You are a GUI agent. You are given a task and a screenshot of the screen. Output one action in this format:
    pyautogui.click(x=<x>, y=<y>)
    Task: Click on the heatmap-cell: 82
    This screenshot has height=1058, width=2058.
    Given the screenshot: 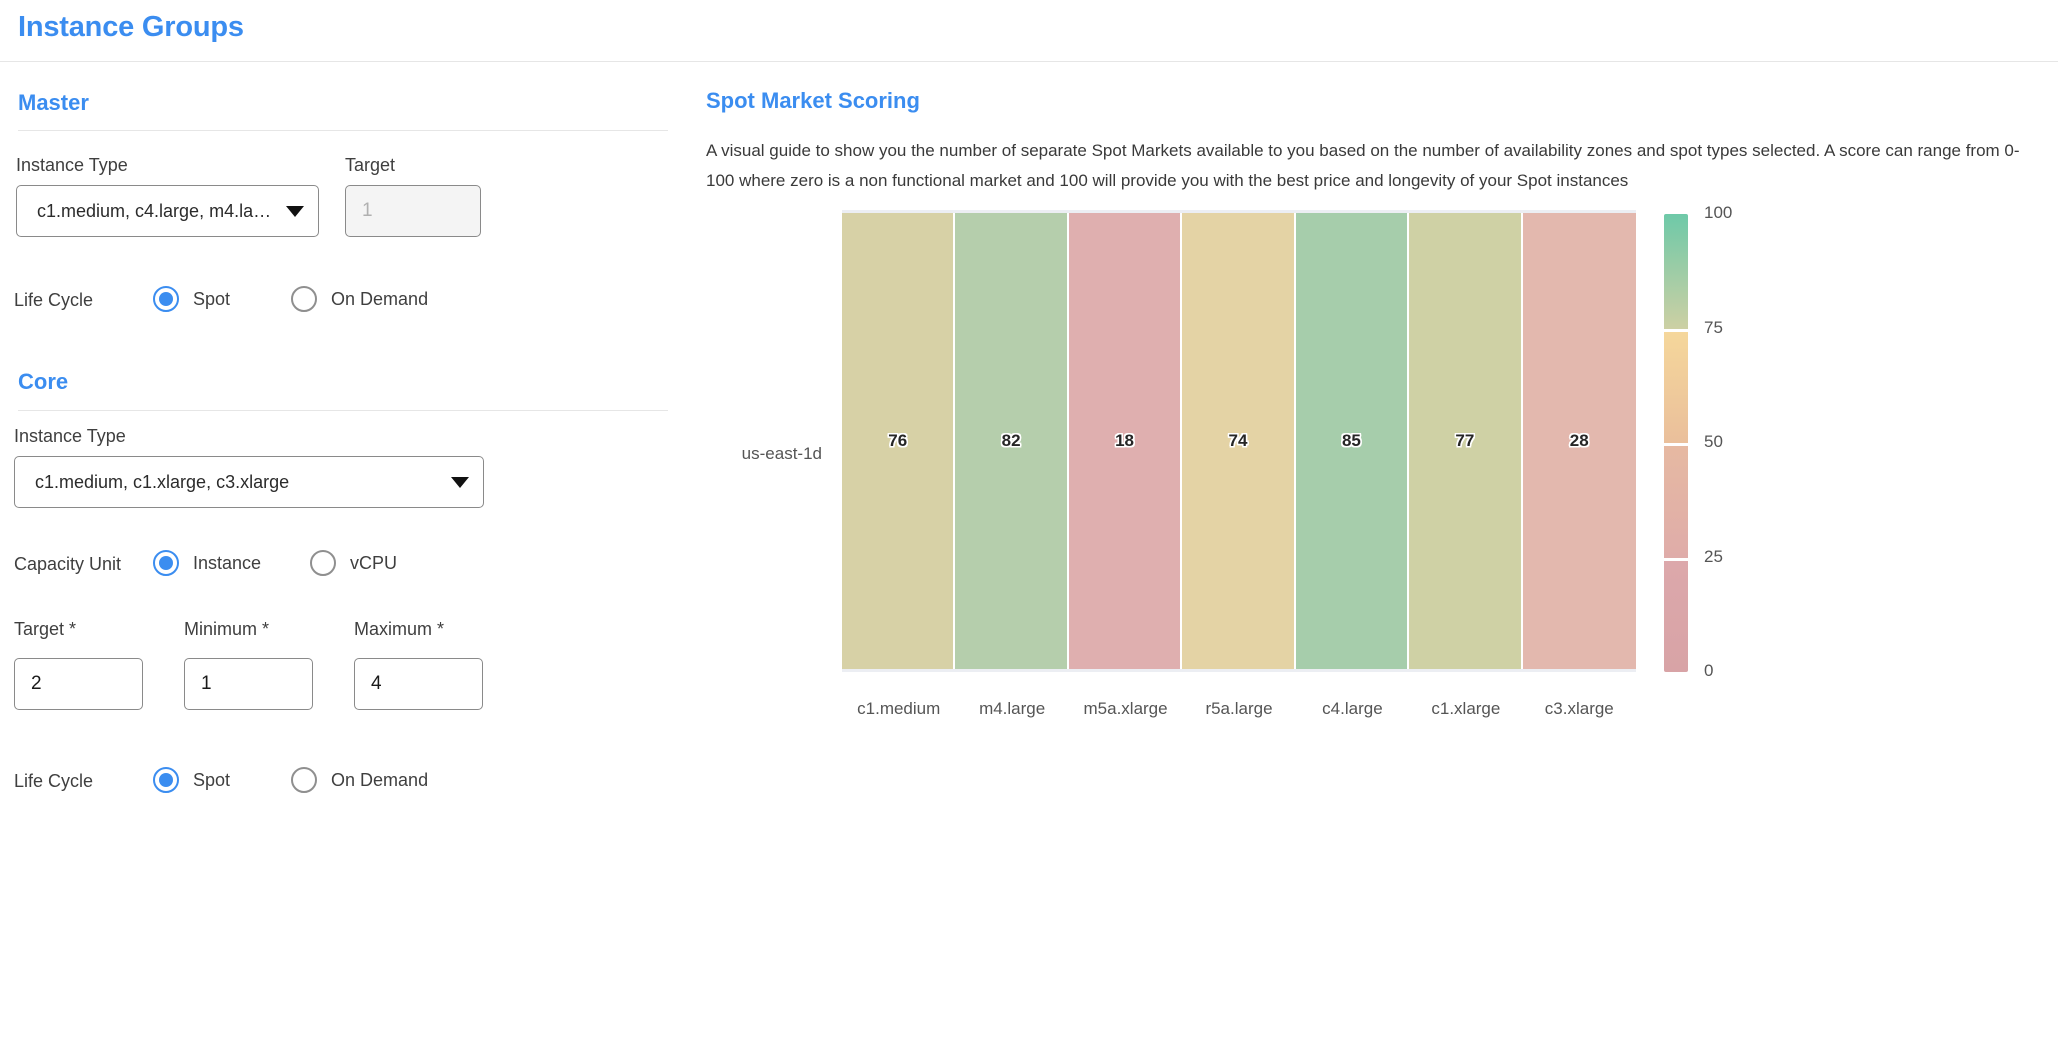 What is the action you would take?
    pyautogui.click(x=1012, y=441)
    